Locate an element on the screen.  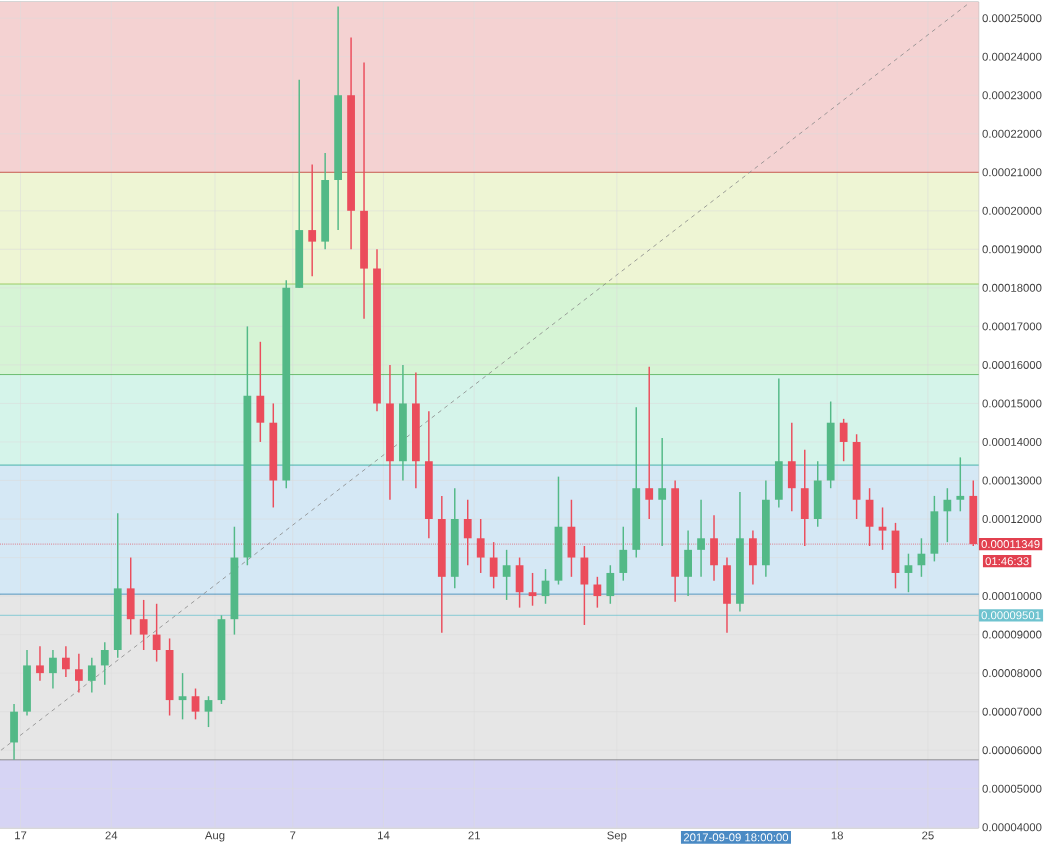
y-tick-label: 0.00018000 is located at coordinates (1012, 287).